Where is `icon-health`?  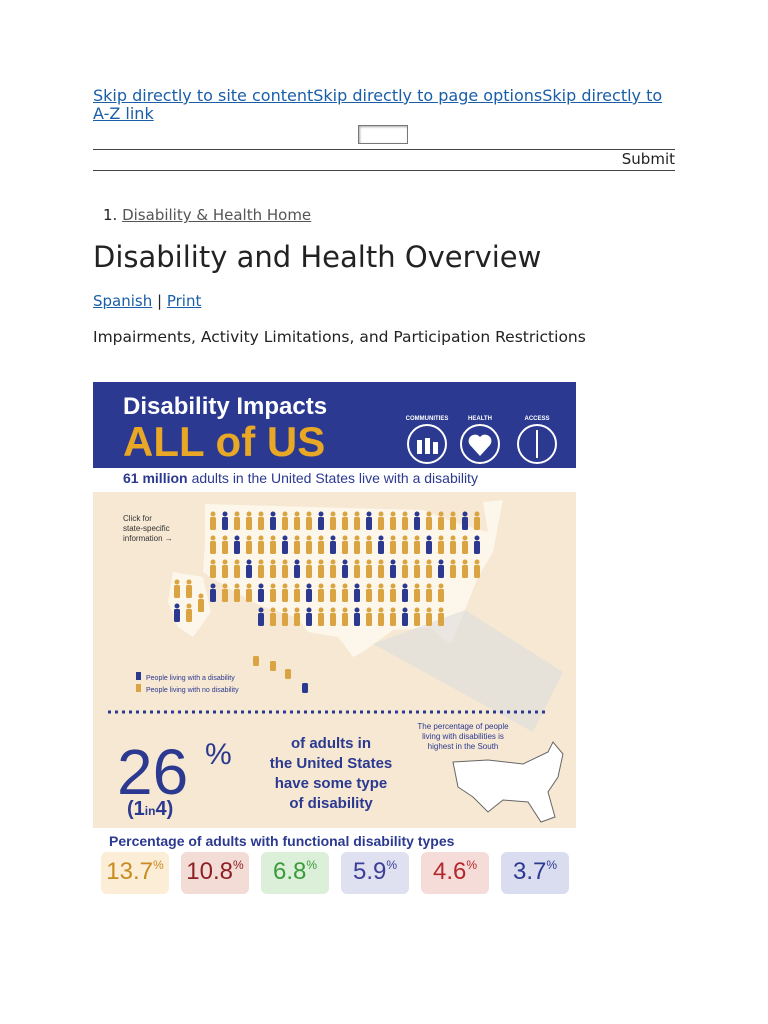
icon-health is located at coordinates (480, 444).